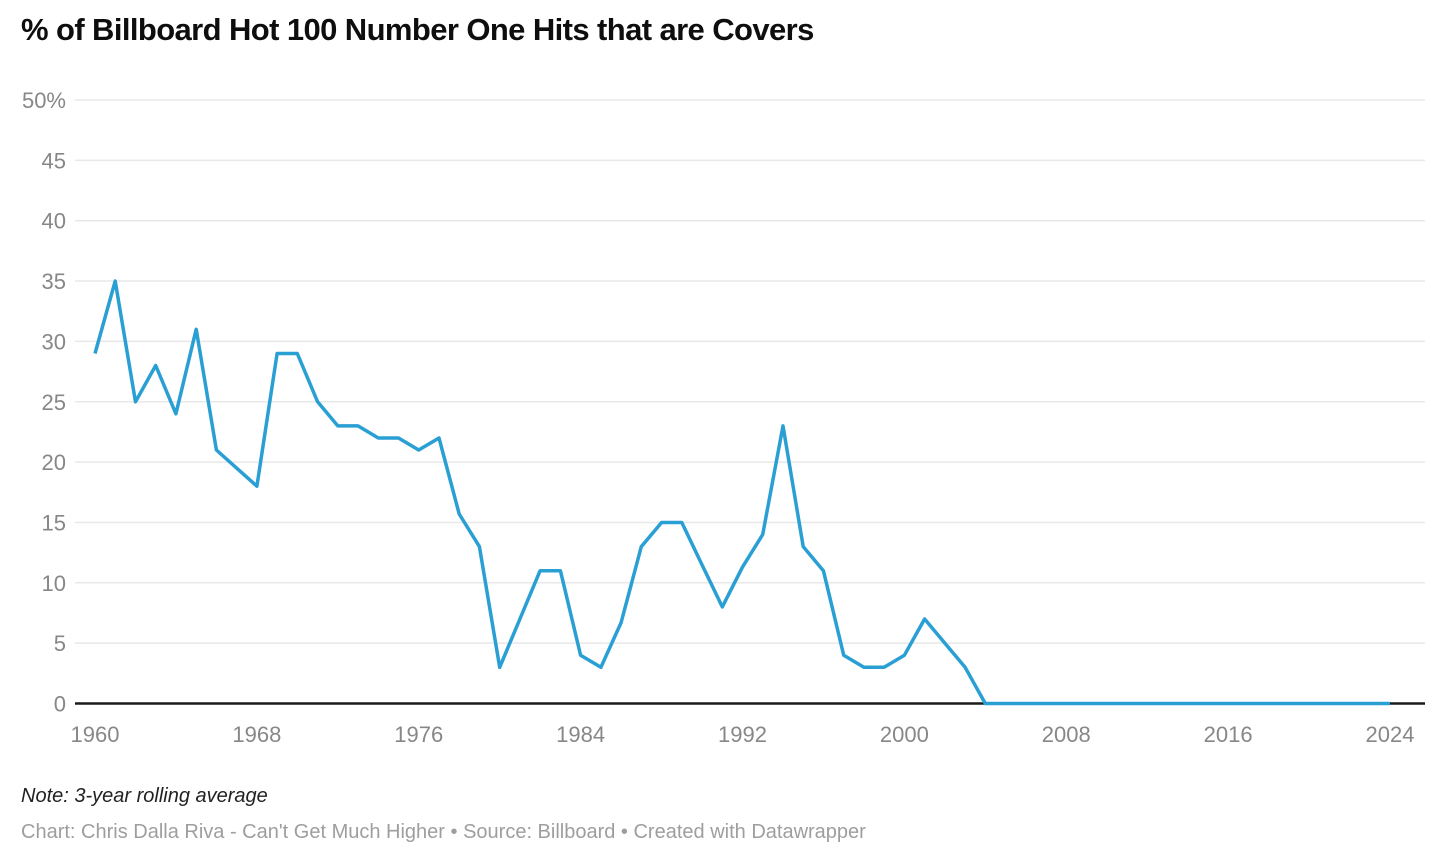  I want to click on y-tick-label: 45, so click(54, 160).